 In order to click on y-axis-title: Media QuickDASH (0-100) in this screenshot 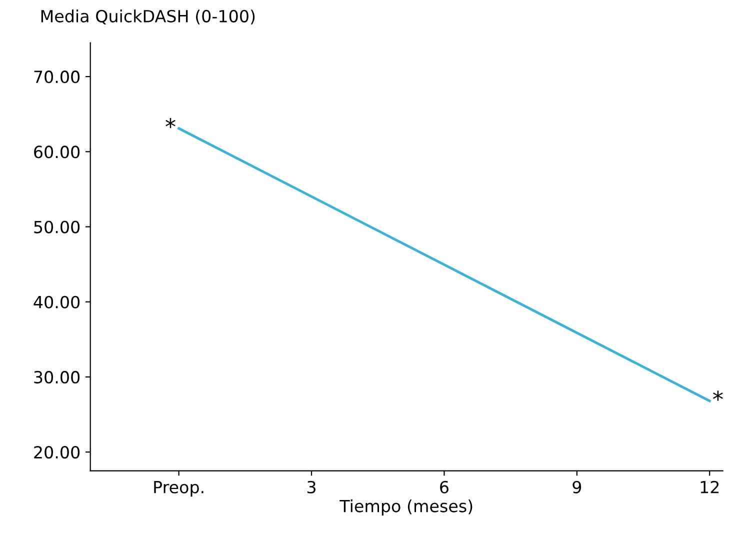, I will do `click(148, 17)`.